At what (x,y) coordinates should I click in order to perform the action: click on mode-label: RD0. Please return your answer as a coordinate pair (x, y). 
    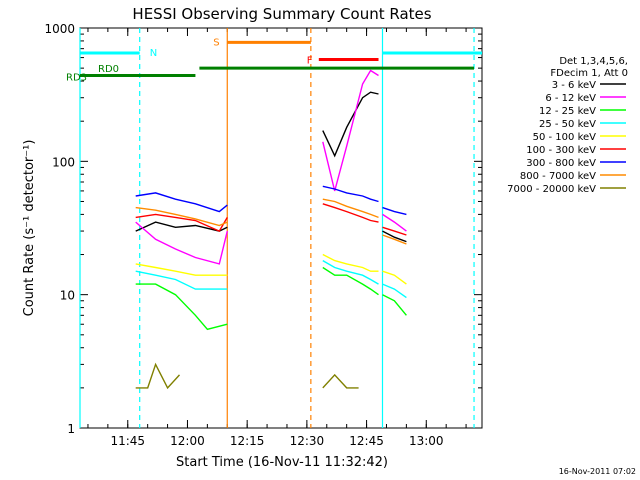
    Looking at the image, I should click on (108, 69).